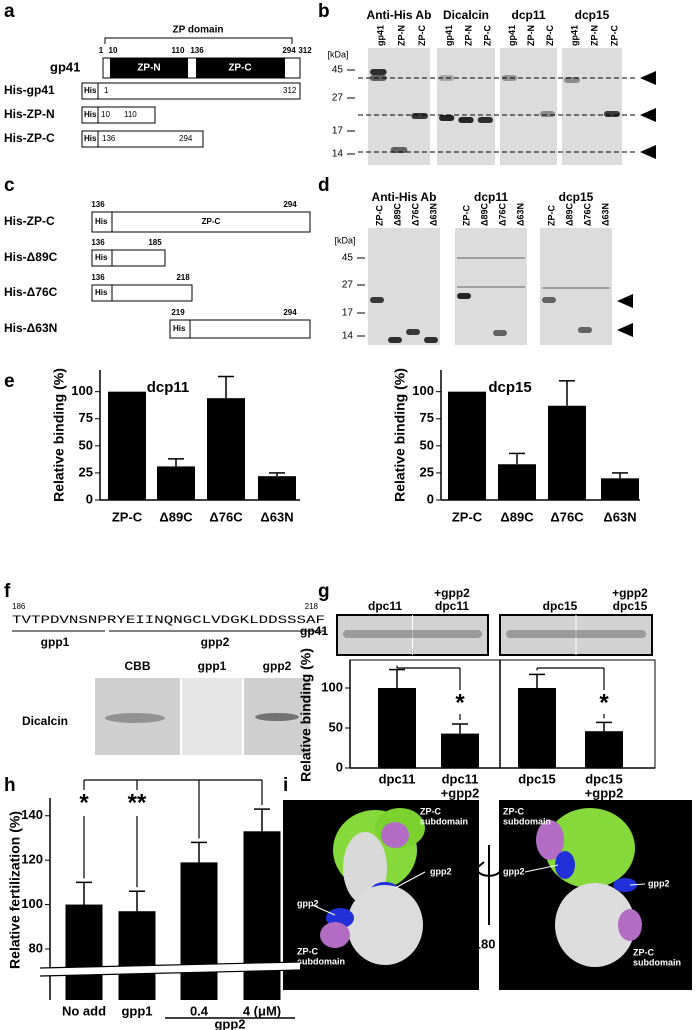  I want to click on y-tick-label: 100, so click(32, 903).